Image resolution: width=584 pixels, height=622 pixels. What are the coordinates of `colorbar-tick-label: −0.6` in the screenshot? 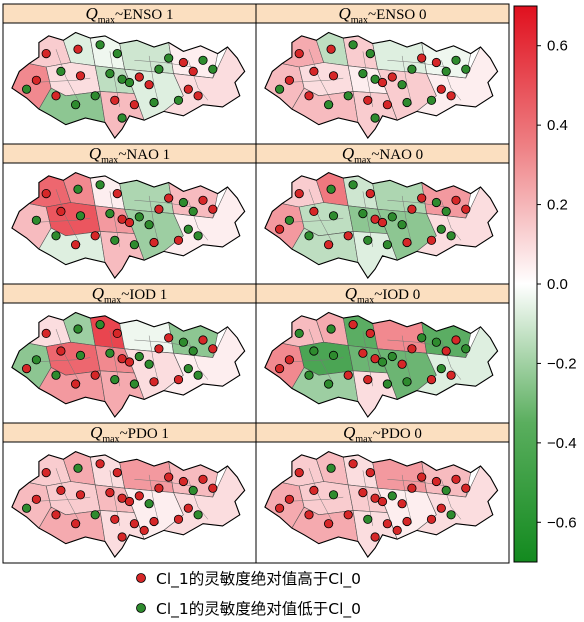 It's located at (562, 522).